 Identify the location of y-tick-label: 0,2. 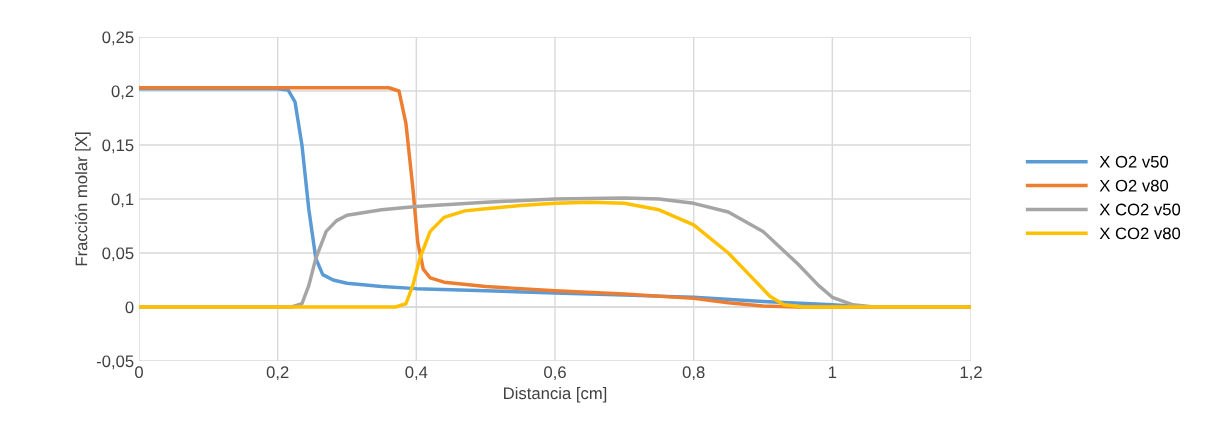
(122, 92).